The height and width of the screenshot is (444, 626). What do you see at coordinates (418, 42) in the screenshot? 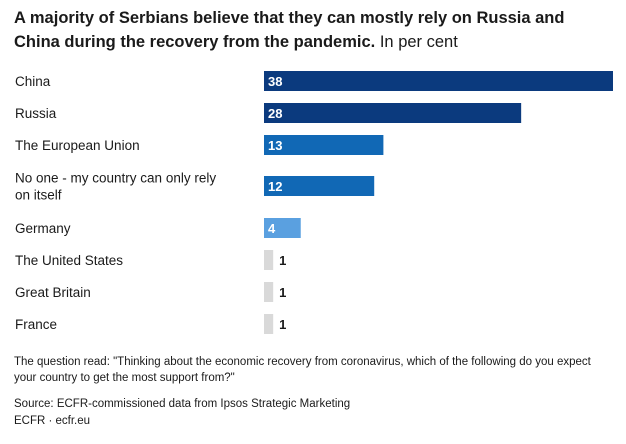
I see `chart-title-unit: In per cent` at bounding box center [418, 42].